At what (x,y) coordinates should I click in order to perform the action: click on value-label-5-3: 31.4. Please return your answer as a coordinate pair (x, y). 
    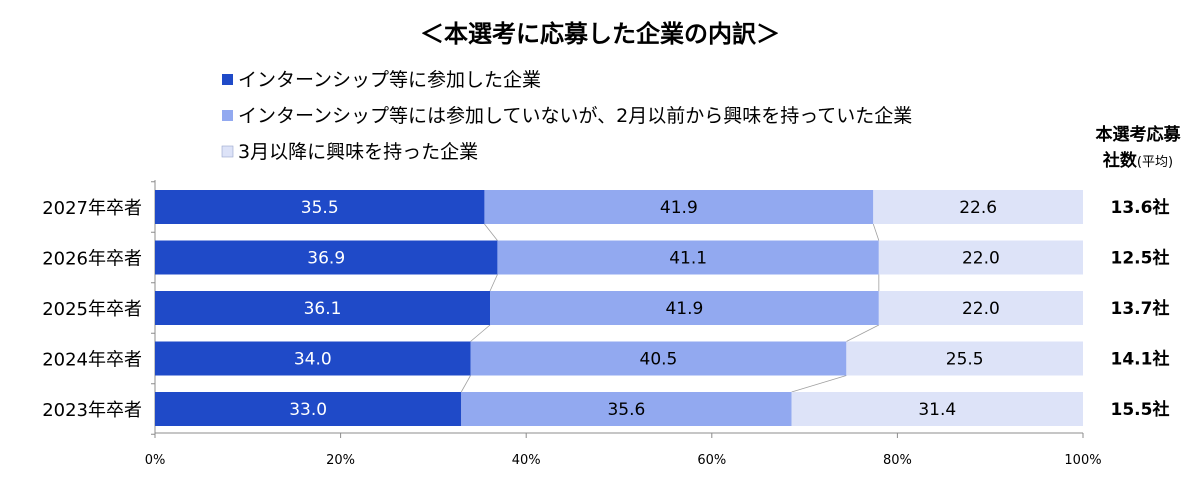
    Looking at the image, I should click on (937, 410).